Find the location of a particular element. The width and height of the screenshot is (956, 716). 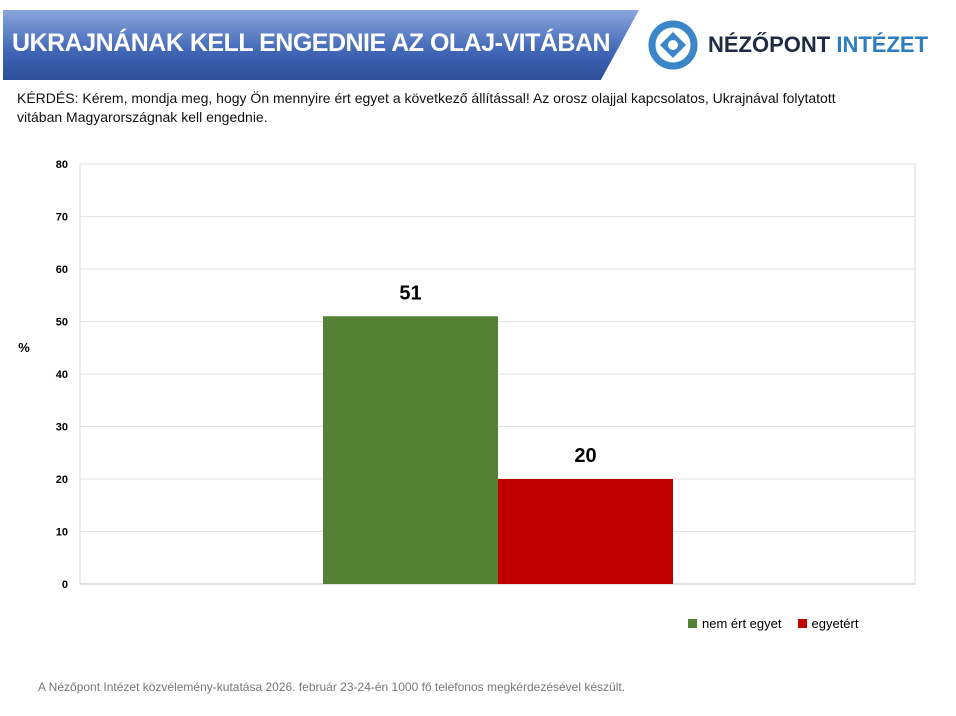

logo-text: NÉZŐPONT is located at coordinates (769, 44).